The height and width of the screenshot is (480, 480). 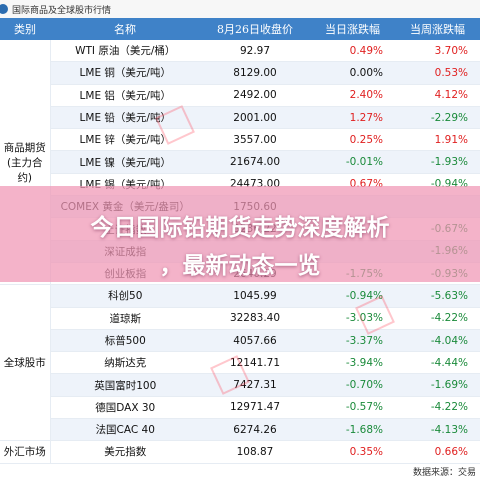 I want to click on day-change-cell: -1.68%, so click(x=352, y=430).